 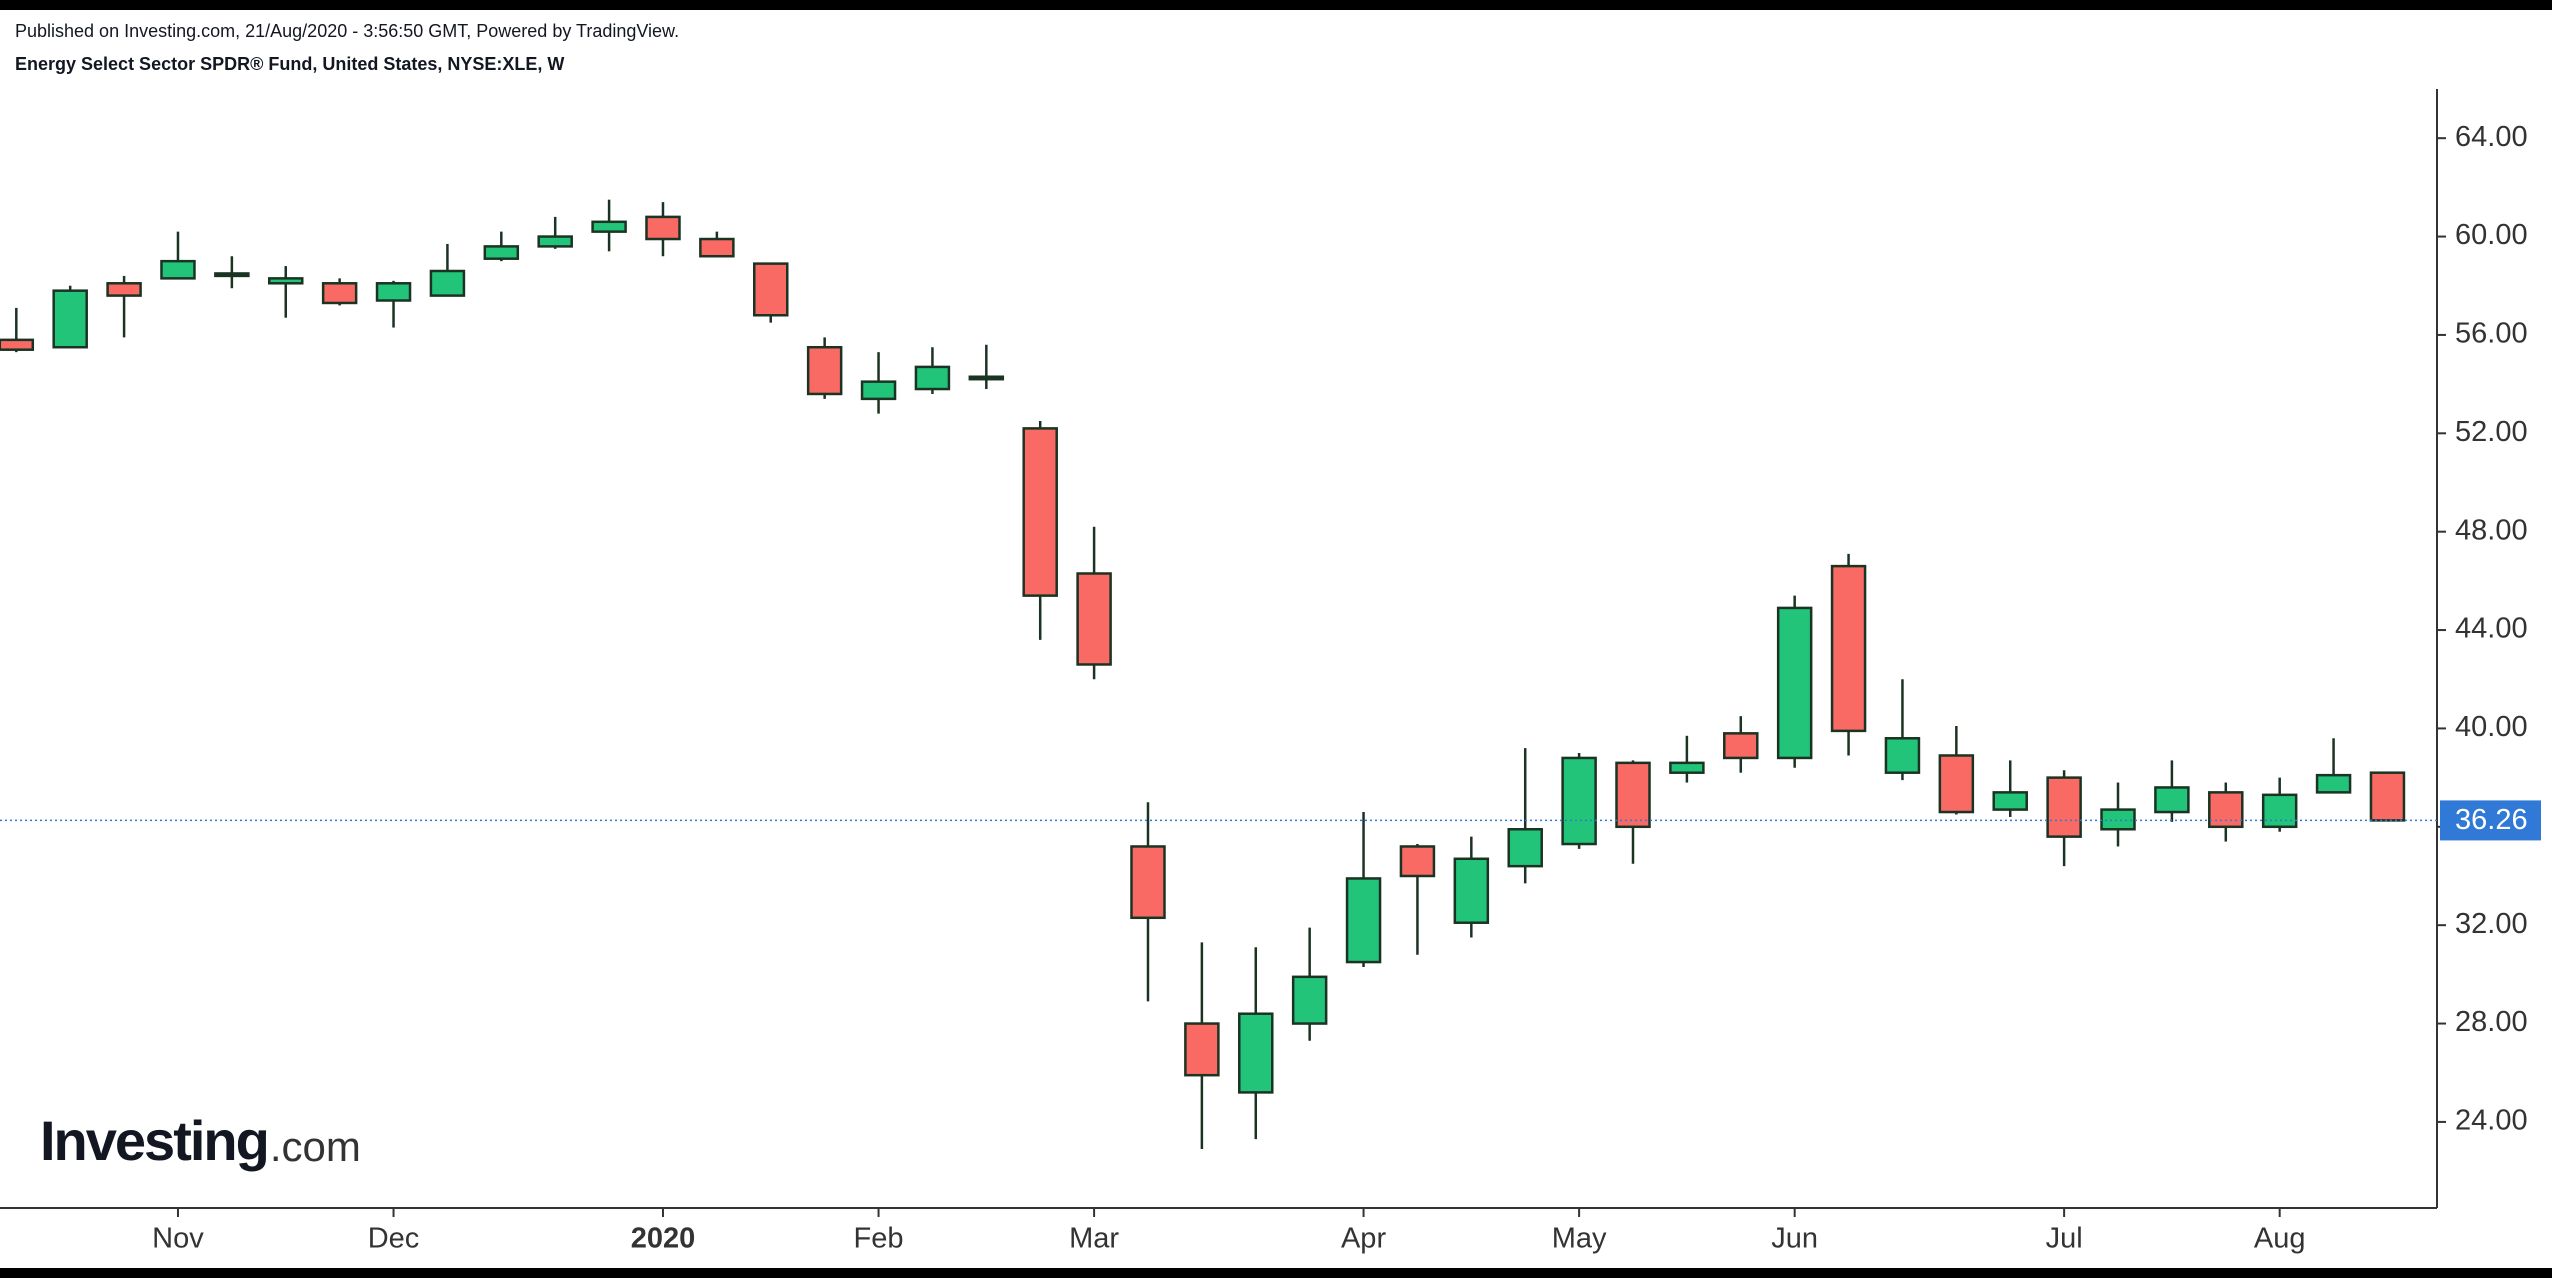 I want to click on y-tick-label: 64.00, so click(x=2491, y=137).